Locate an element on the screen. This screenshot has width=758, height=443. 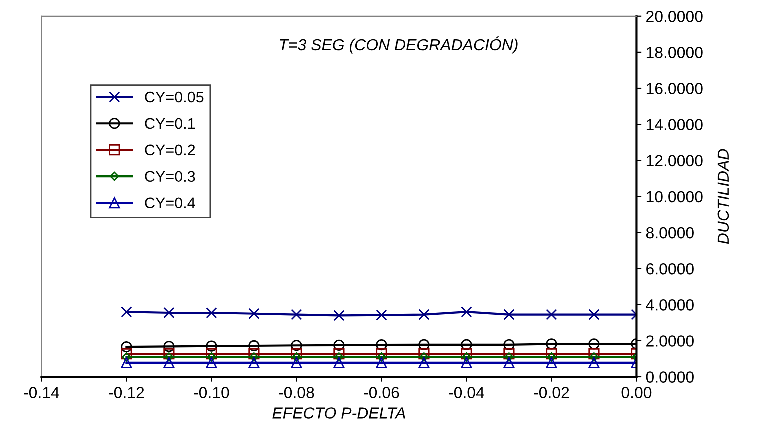
y-tick-label: 2.0000 is located at coordinates (670, 341).